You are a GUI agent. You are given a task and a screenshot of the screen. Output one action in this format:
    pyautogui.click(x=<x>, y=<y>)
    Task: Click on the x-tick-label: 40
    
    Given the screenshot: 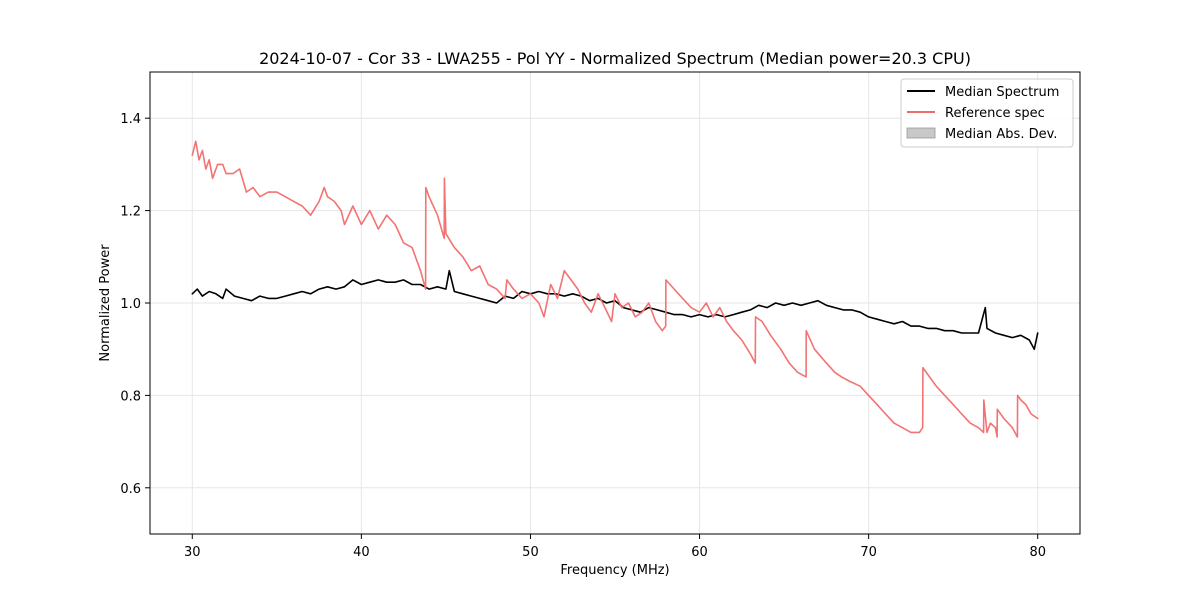 What is the action you would take?
    pyautogui.click(x=361, y=552)
    